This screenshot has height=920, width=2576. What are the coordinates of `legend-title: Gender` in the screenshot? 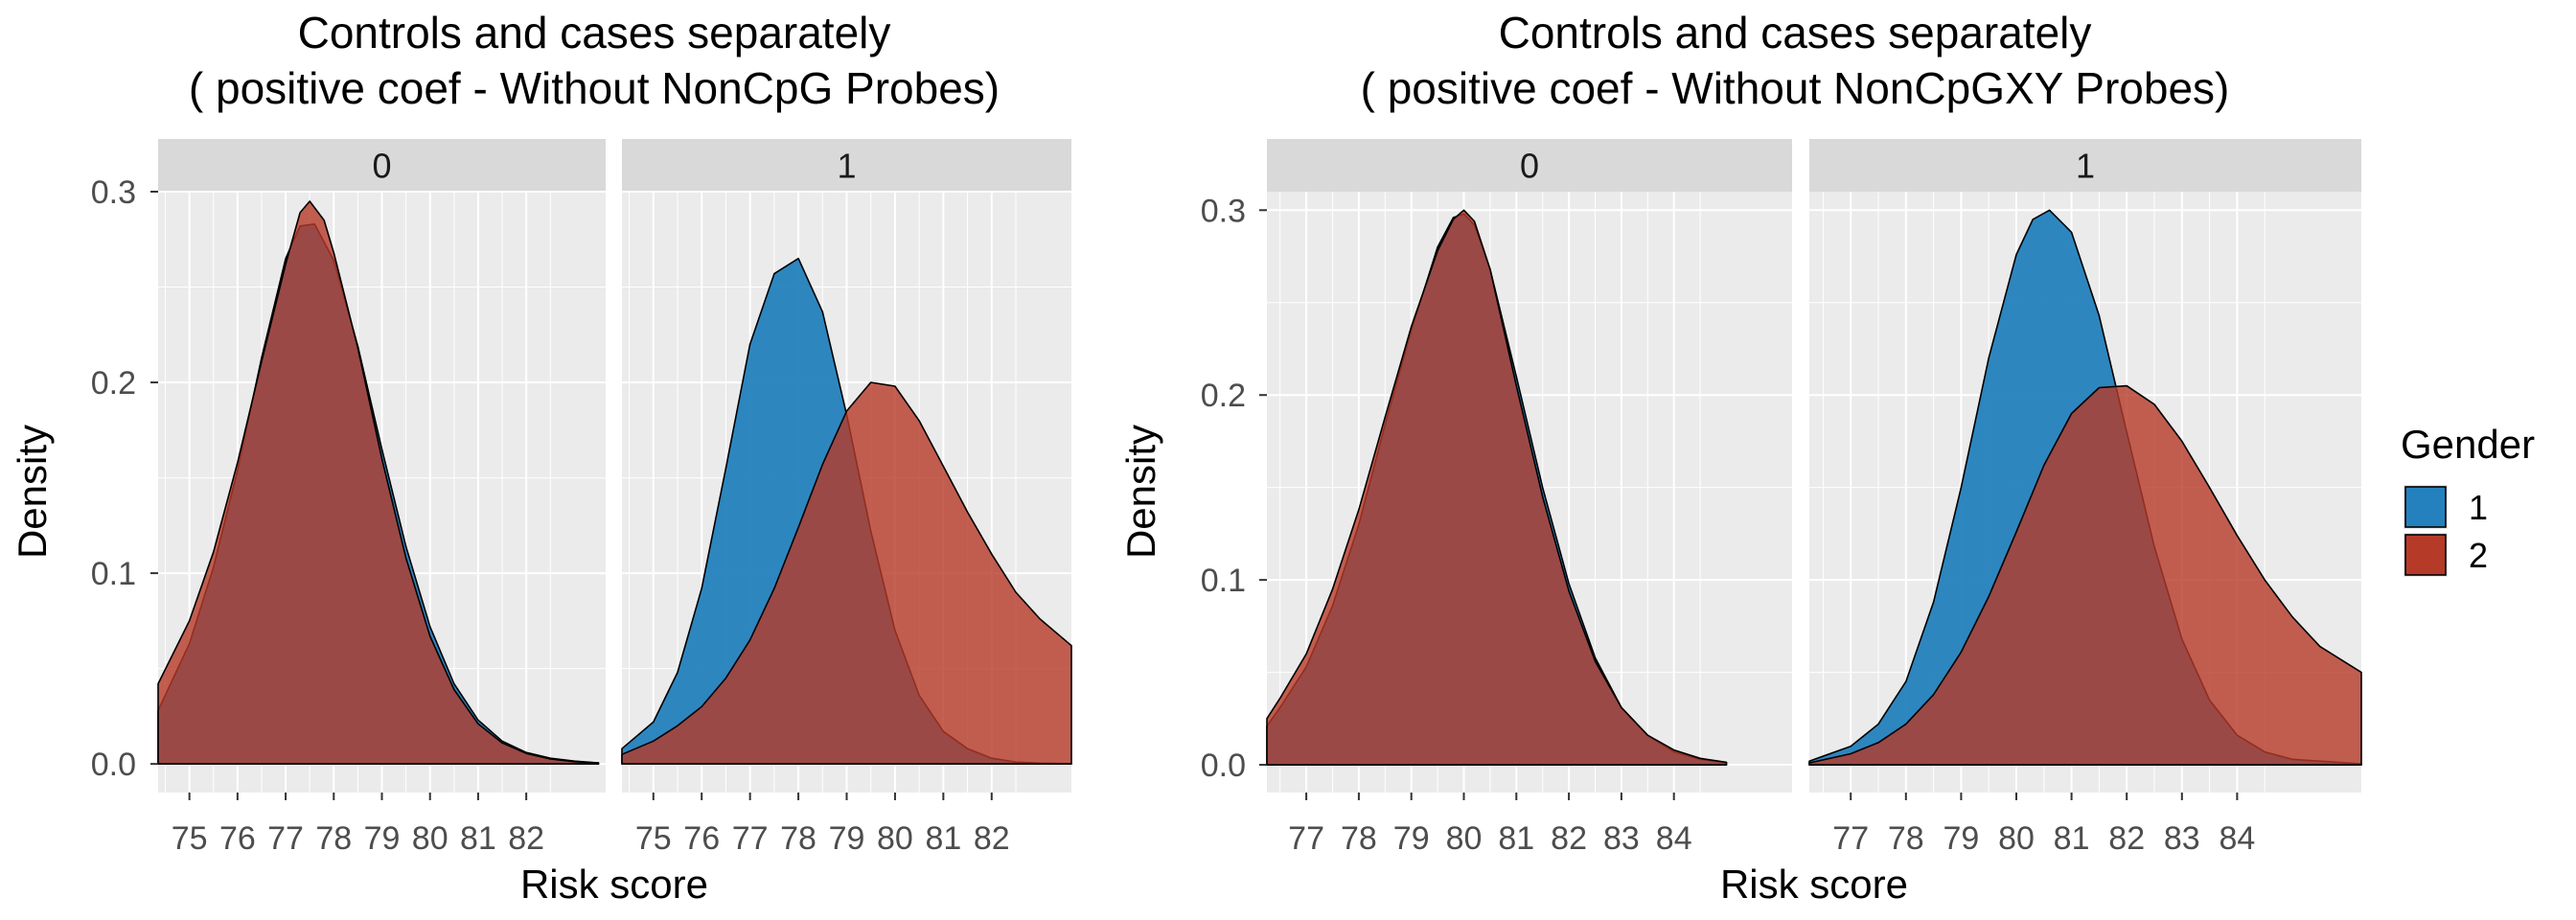 It's located at (2468, 444).